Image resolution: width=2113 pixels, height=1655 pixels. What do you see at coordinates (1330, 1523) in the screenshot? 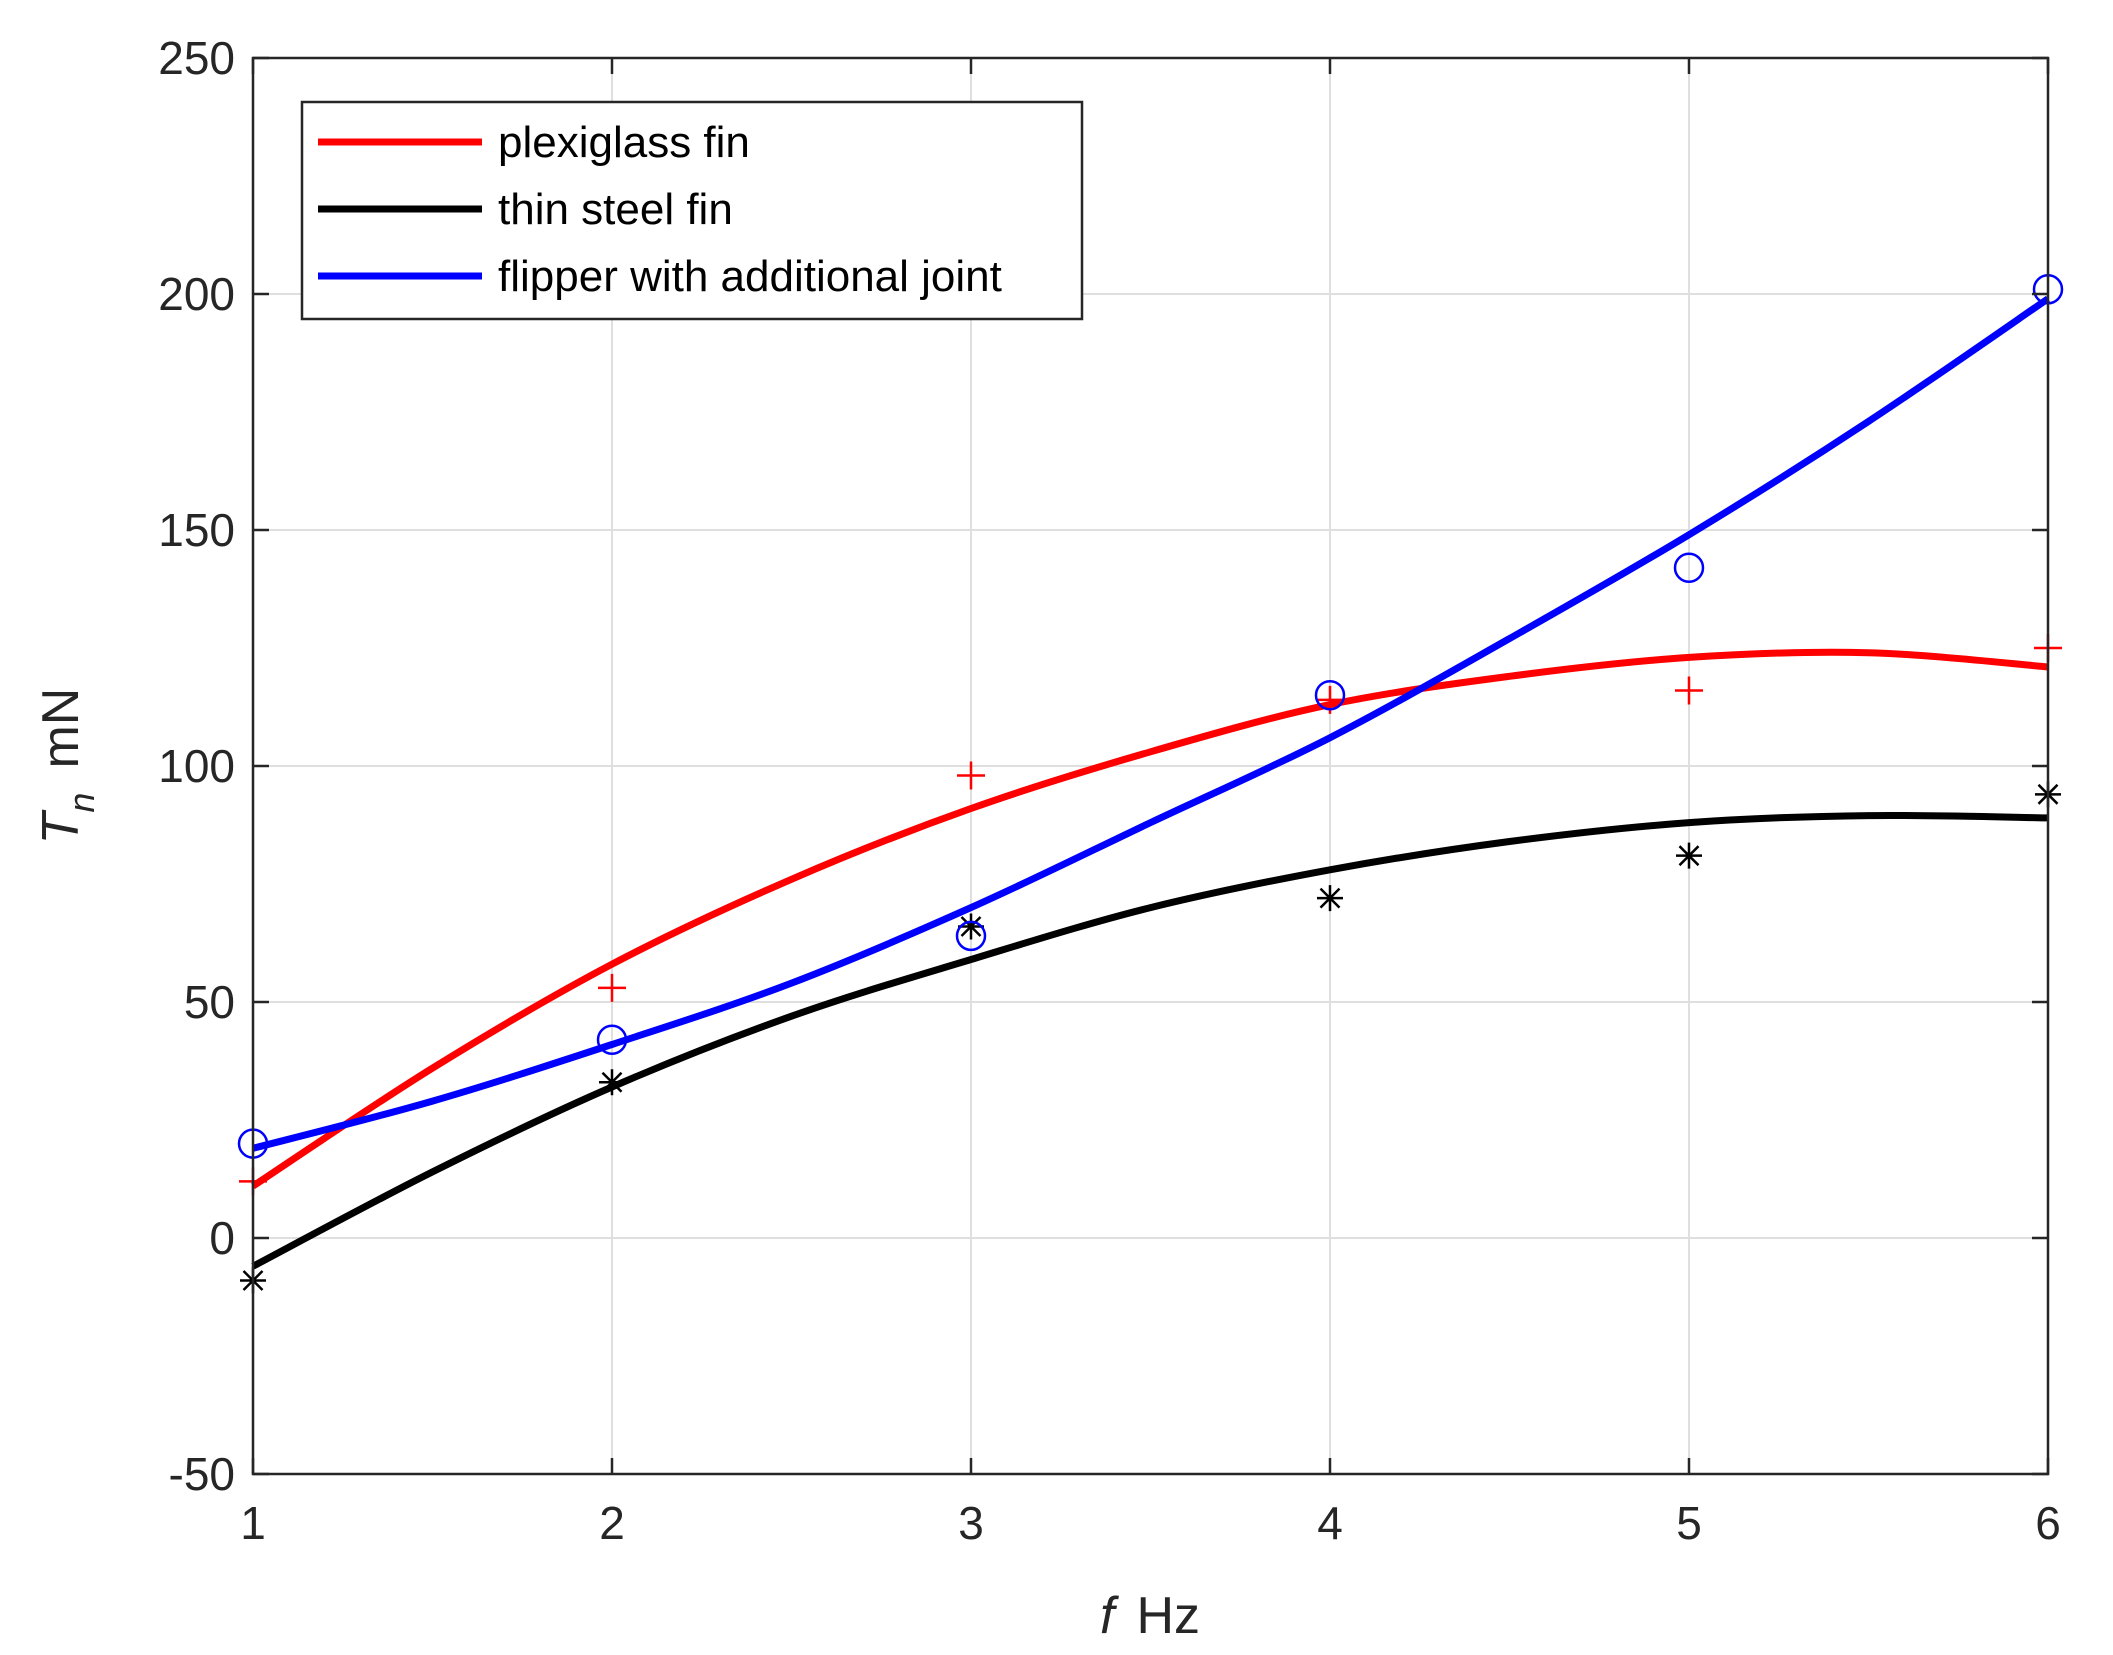
I see `x-tick-label: 4` at bounding box center [1330, 1523].